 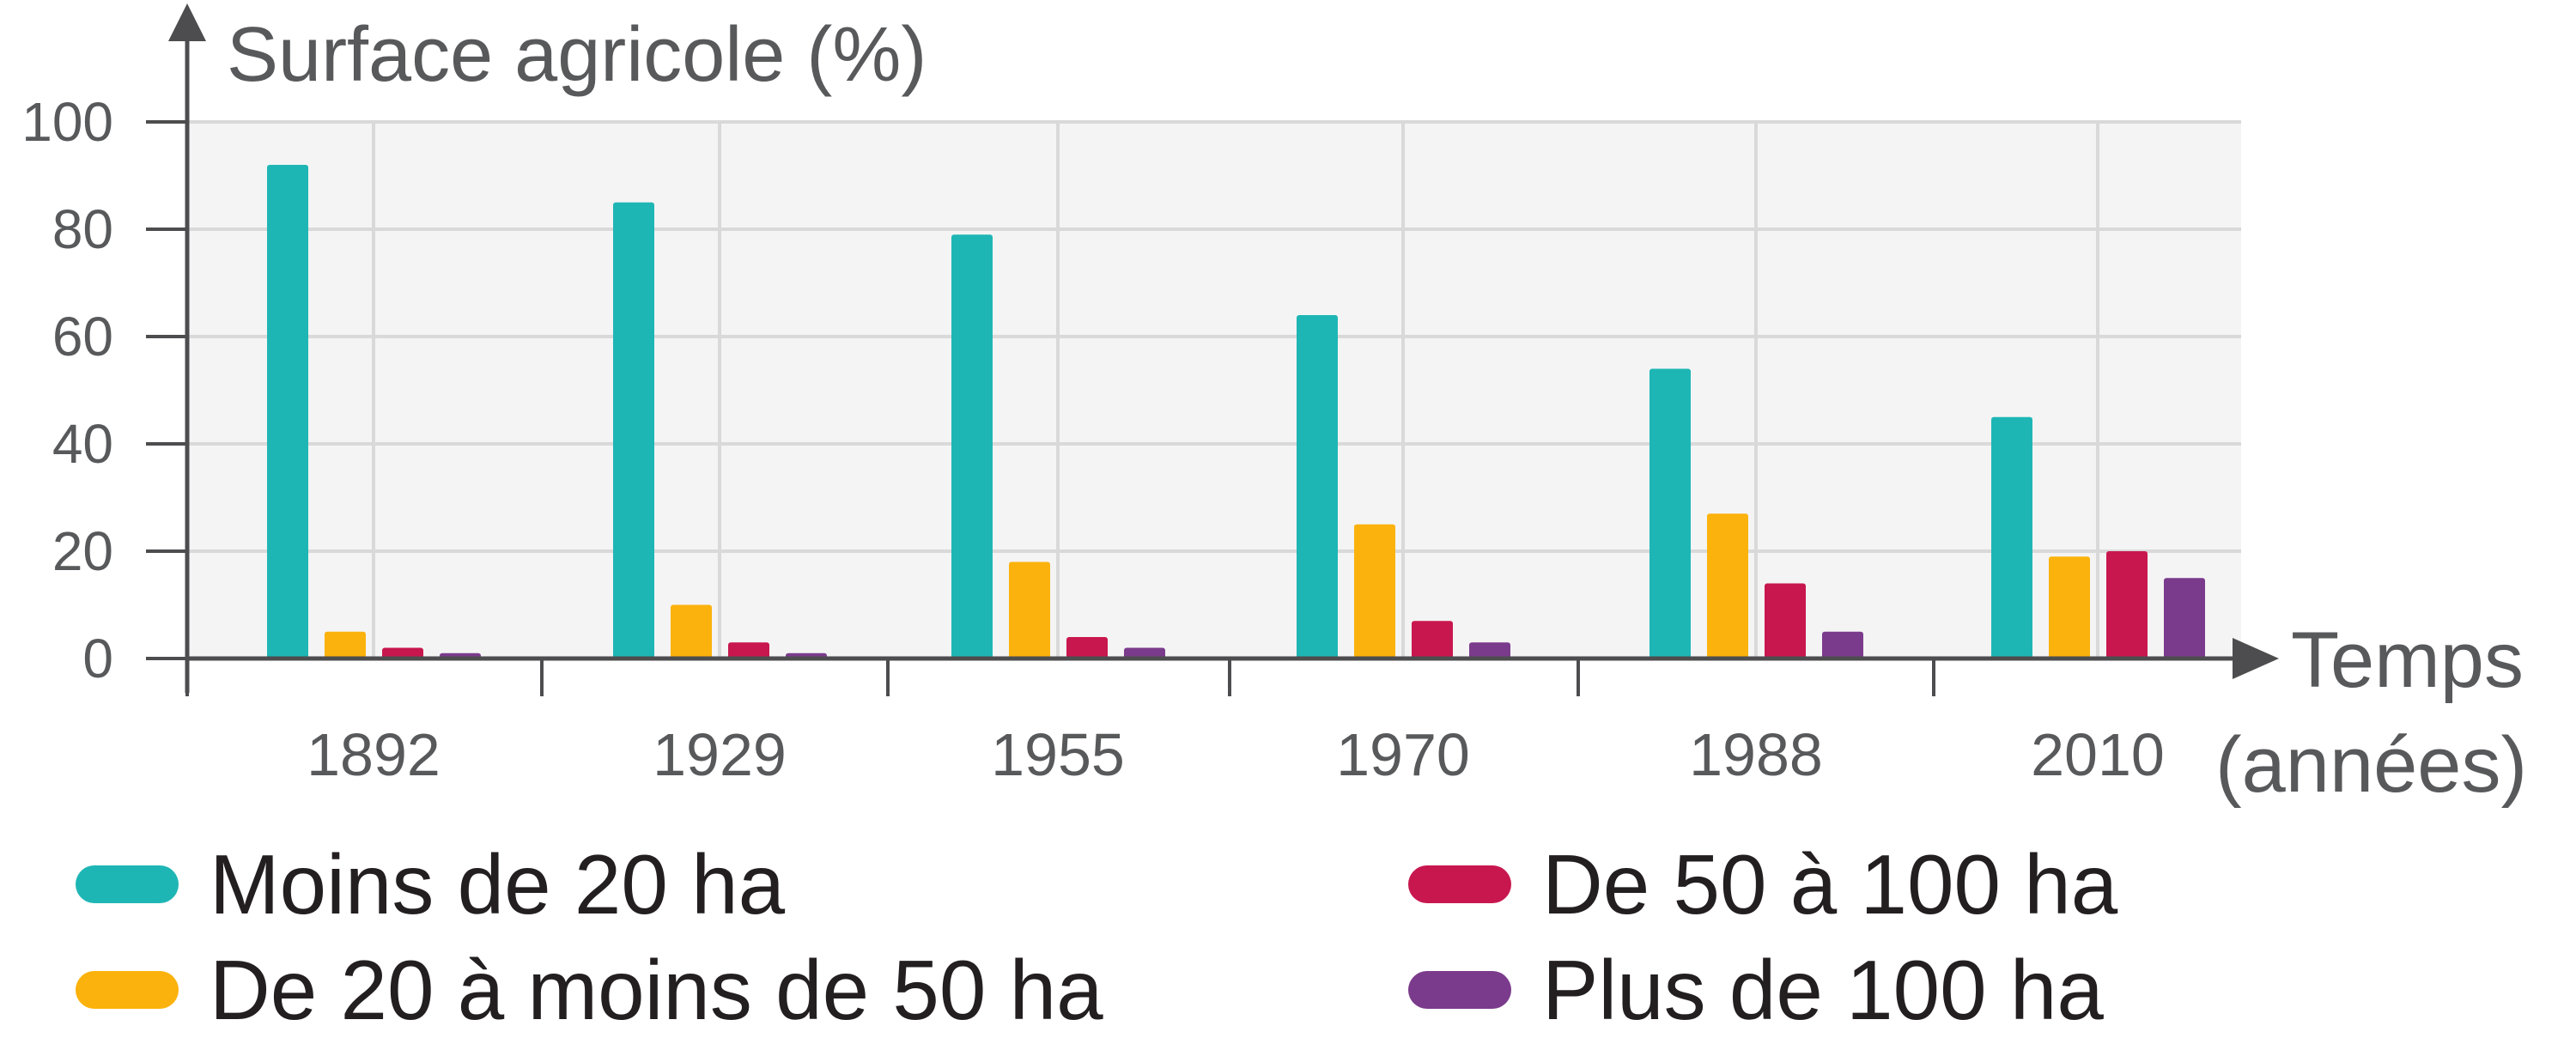 I want to click on x-axis-title-line1: Temps, so click(x=2407, y=660).